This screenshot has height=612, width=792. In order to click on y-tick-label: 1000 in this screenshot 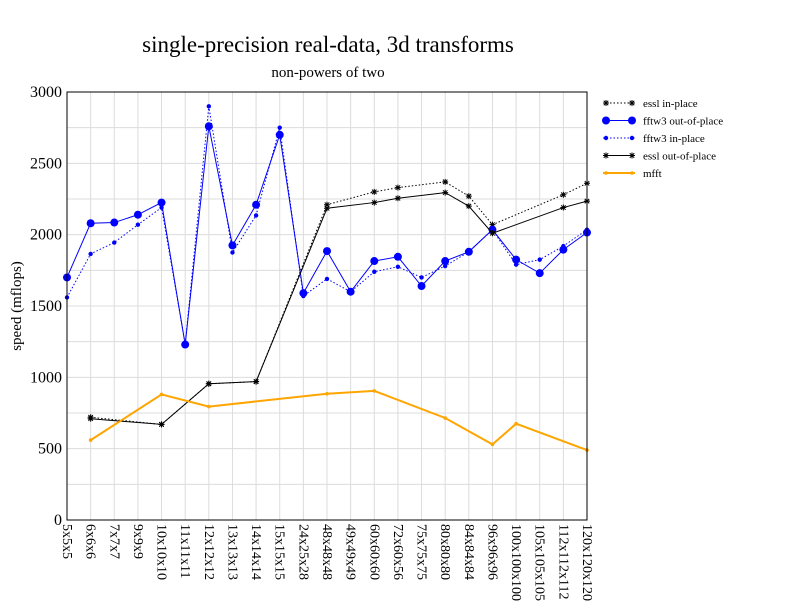, I will do `click(46, 377)`.